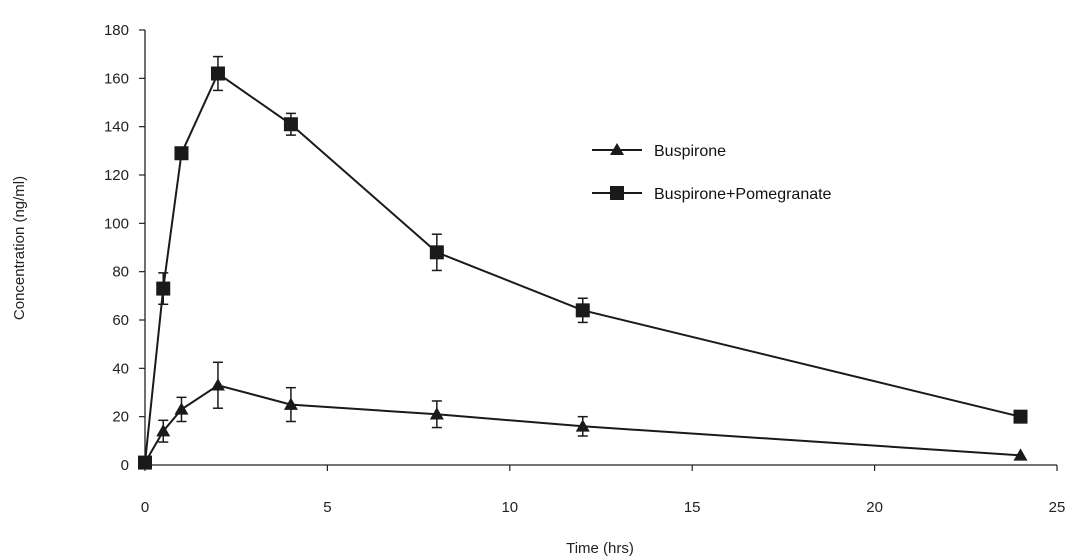 The image size is (1069, 560). Describe the element at coordinates (116, 127) in the screenshot. I see `y-tick-label: 140` at that location.